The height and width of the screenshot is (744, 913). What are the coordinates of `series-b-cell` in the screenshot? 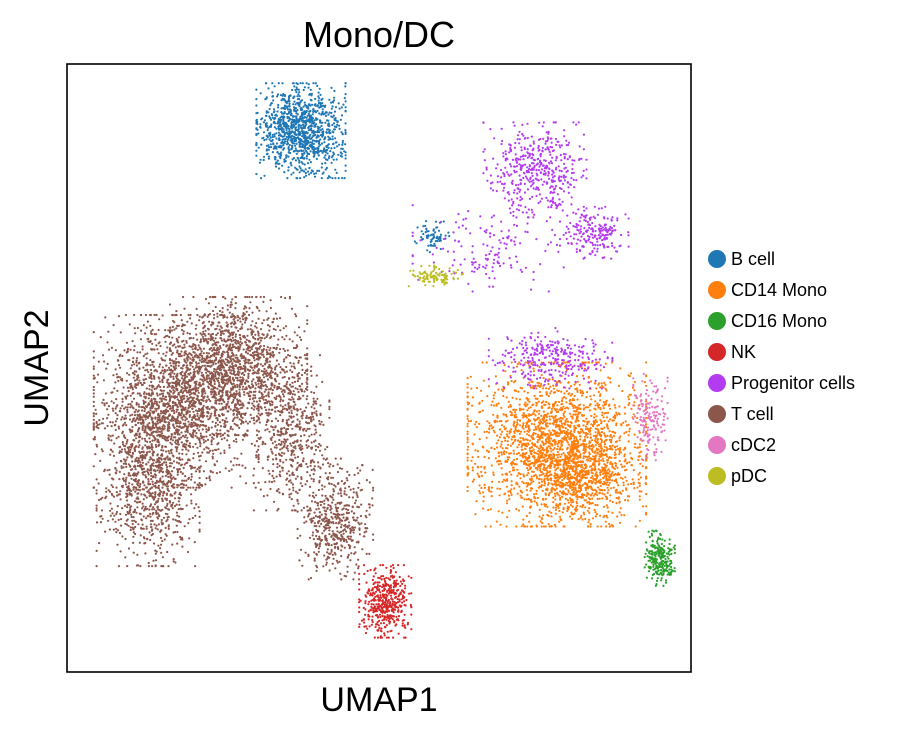 It's located at (353, 168).